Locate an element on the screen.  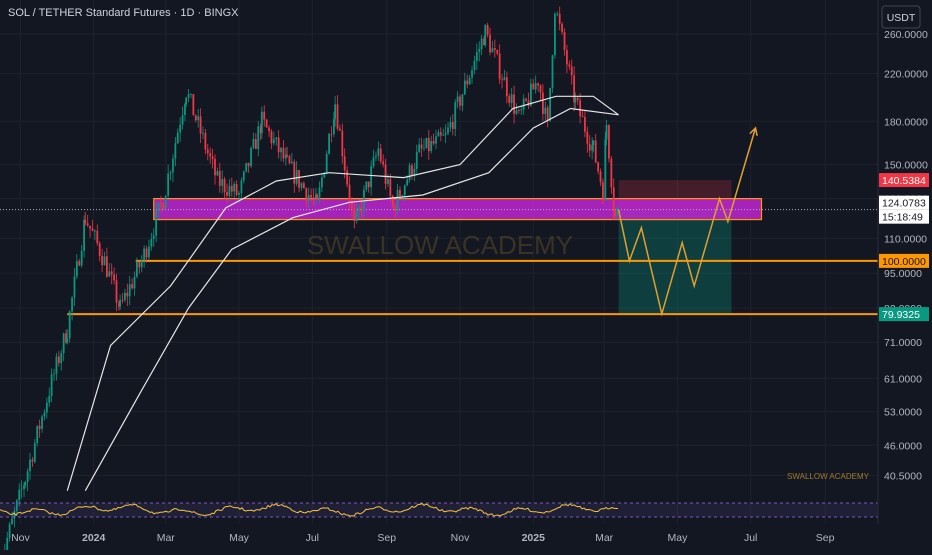
time-tick: 2024 is located at coordinates (94, 538).